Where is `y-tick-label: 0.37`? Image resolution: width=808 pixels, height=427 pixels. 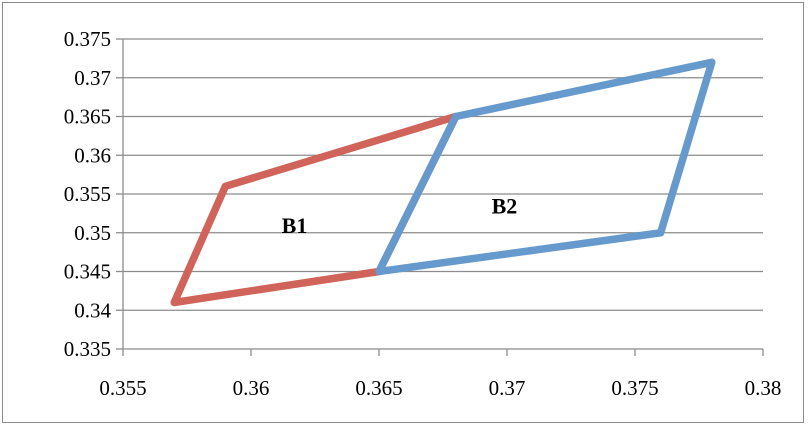
y-tick-label: 0.37 is located at coordinates (92, 78).